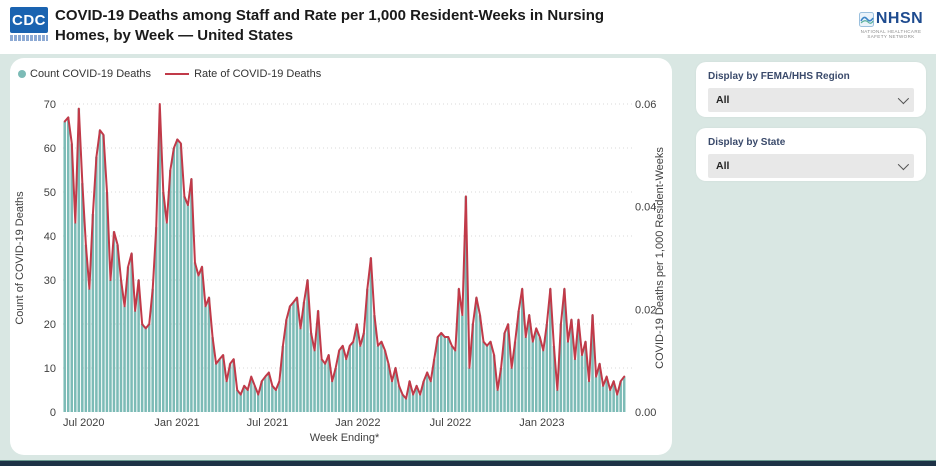  I want to click on cdc-logo: CDC, so click(29, 20).